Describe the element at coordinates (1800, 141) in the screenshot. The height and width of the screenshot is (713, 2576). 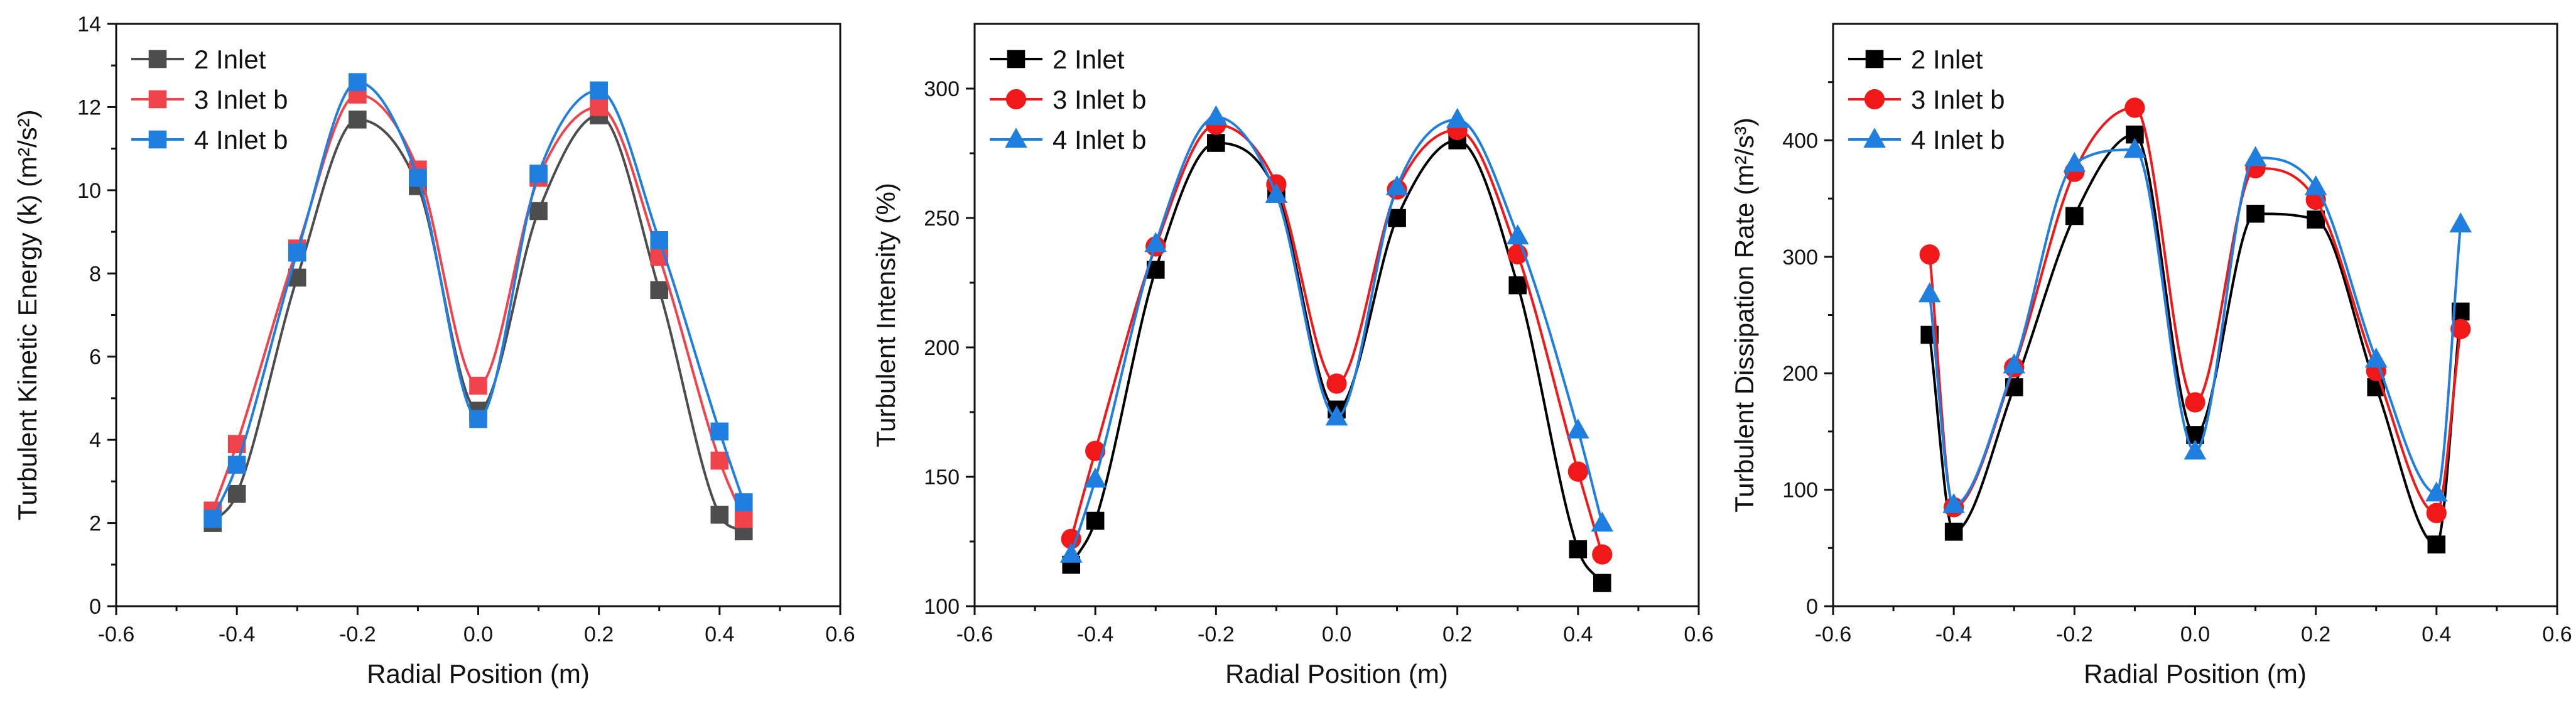
I see `y-tick-label: 400` at that location.